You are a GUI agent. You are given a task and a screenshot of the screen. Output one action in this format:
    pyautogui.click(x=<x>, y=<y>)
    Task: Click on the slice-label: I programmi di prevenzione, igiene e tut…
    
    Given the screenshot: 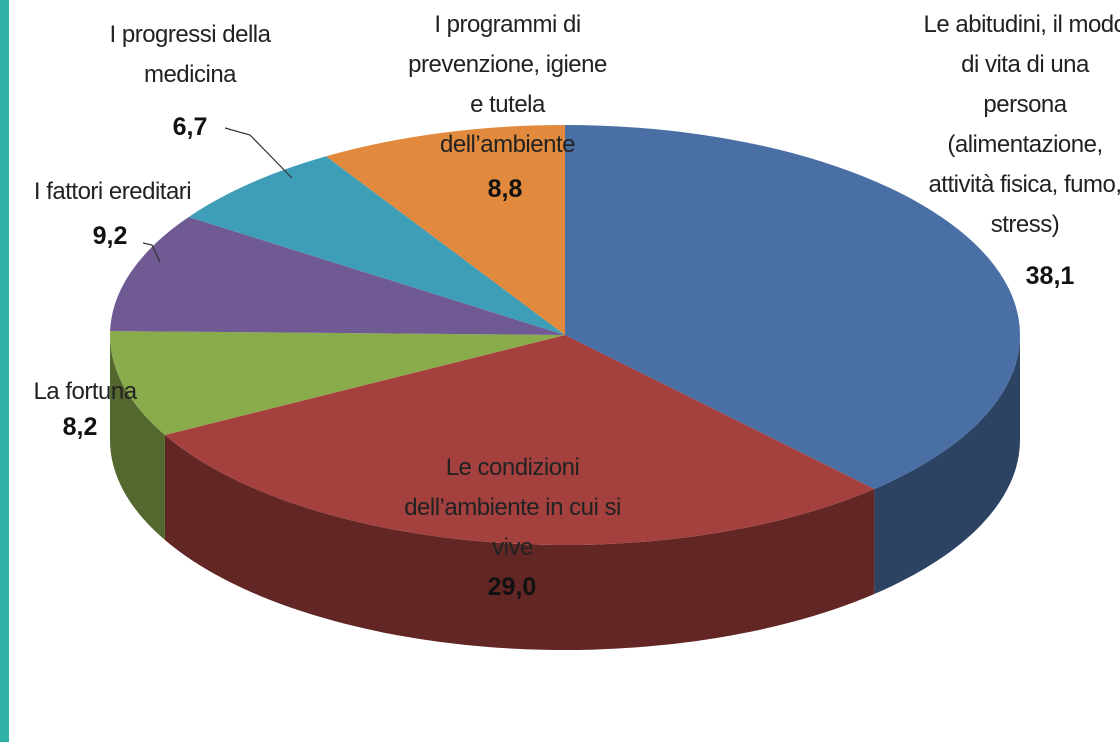 What is the action you would take?
    pyautogui.click(x=507, y=84)
    